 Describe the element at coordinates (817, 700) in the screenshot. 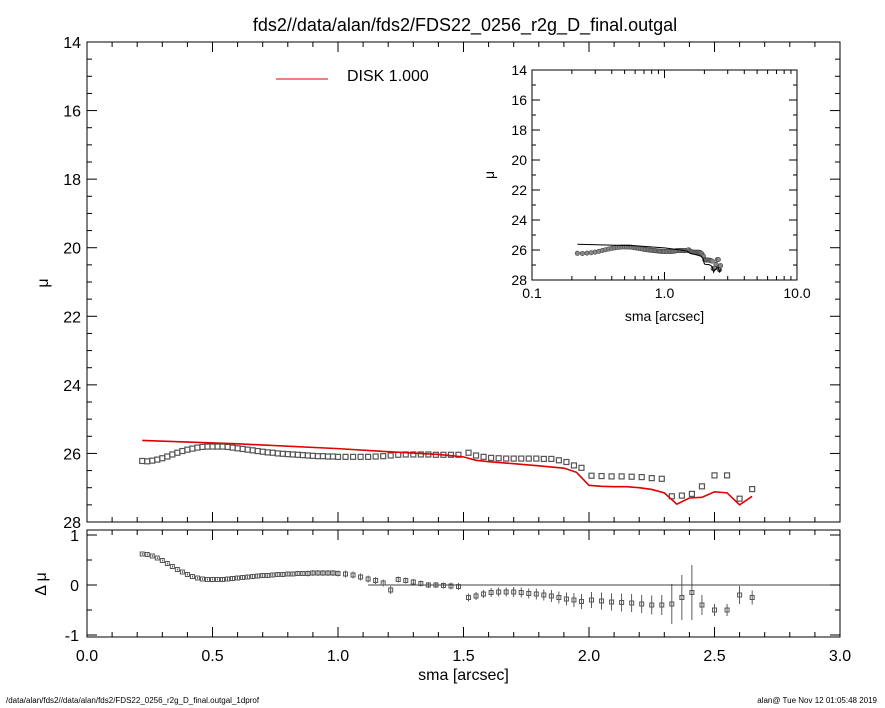

I see `footer-timestamp: alan@ Tue Nov 12 01:05:48 2019` at that location.